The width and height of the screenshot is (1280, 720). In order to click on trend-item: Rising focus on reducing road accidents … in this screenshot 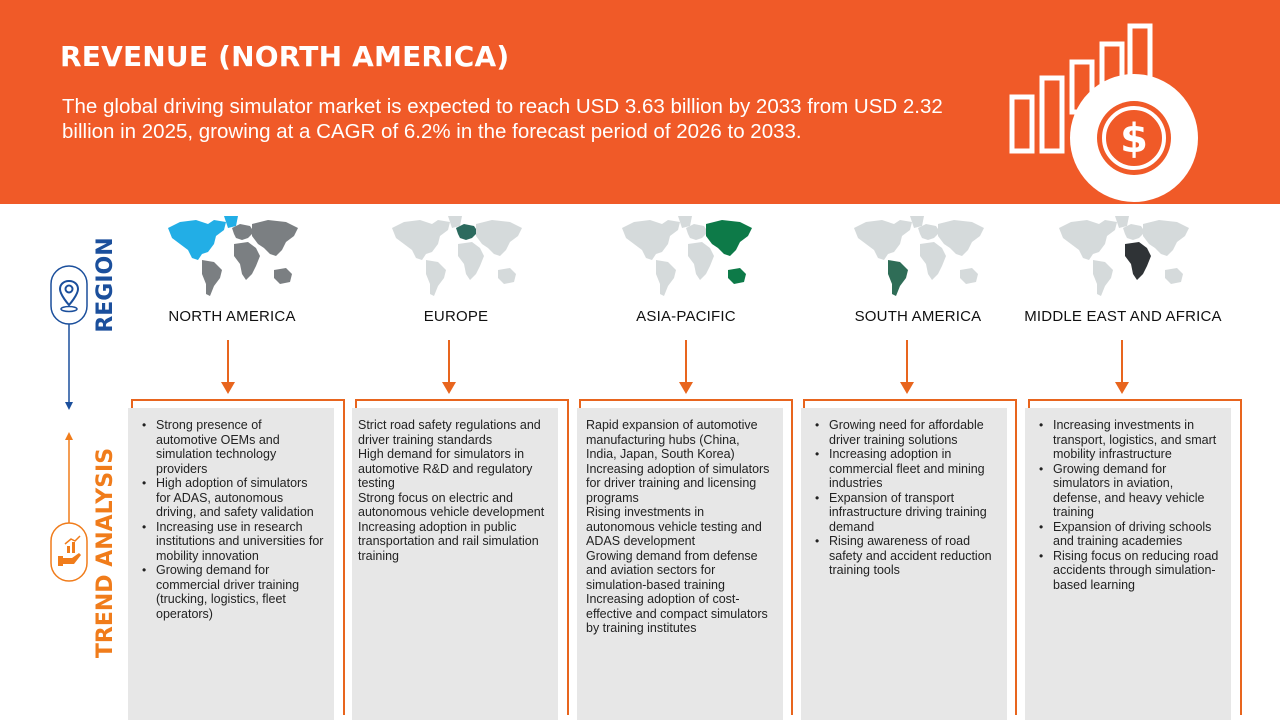, I will do `click(1126, 571)`.